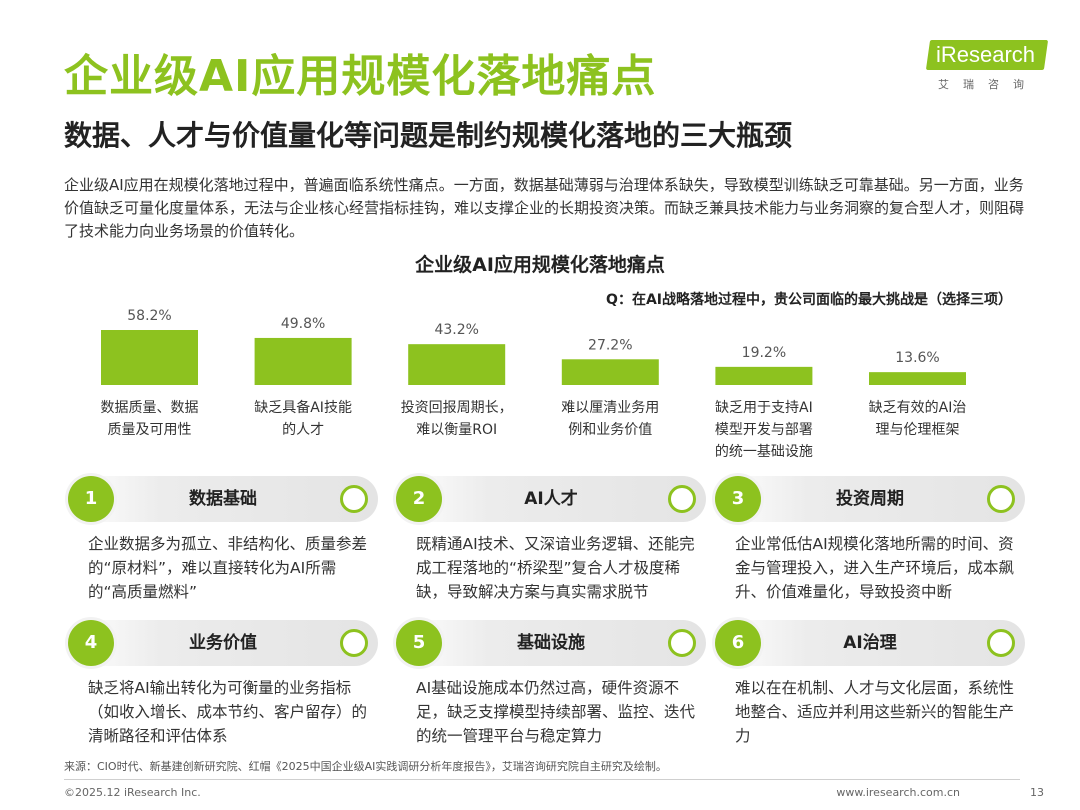 The height and width of the screenshot is (810, 1080). I want to click on bar-value-label-1: 58.2%, so click(149, 316).